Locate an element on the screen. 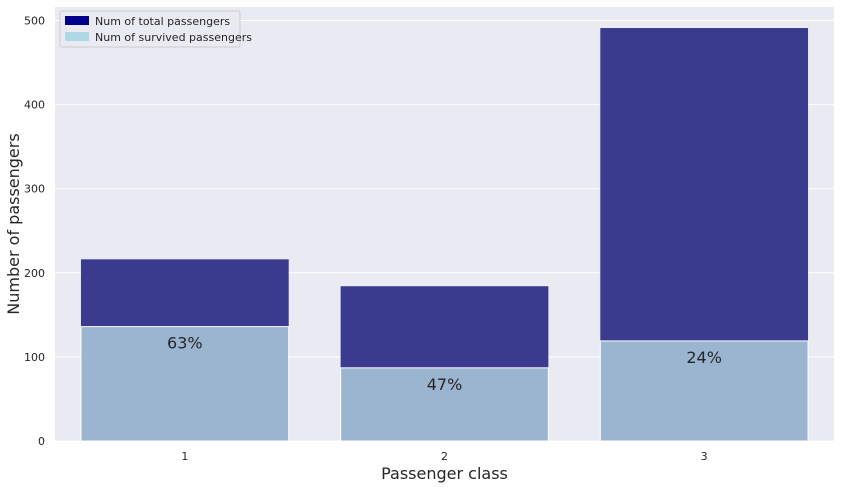  y-axis-title: Number of passengers is located at coordinates (13, 223).